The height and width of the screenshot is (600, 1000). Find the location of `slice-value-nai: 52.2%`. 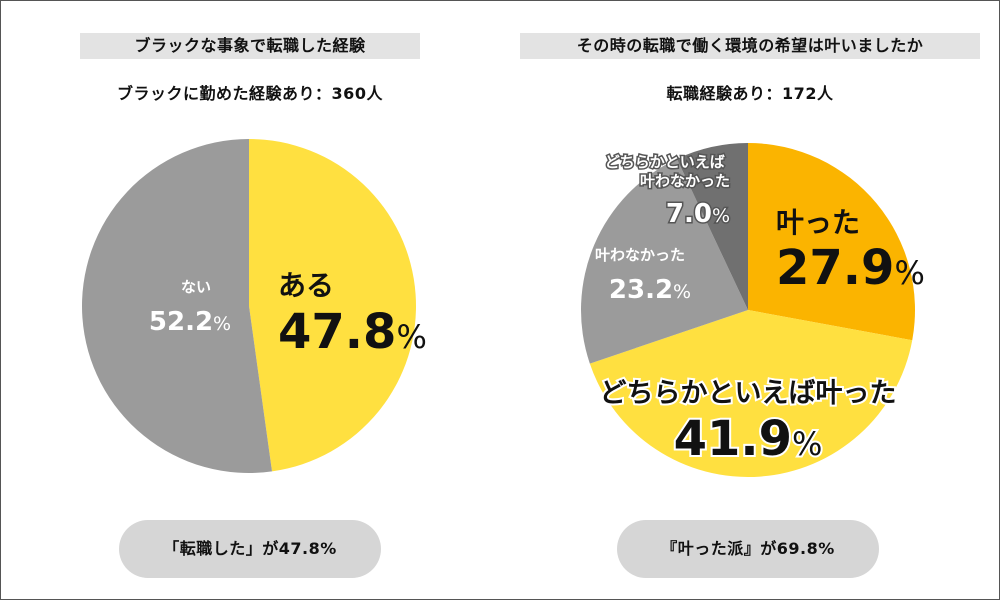

slice-value-nai: 52.2% is located at coordinates (190, 322).